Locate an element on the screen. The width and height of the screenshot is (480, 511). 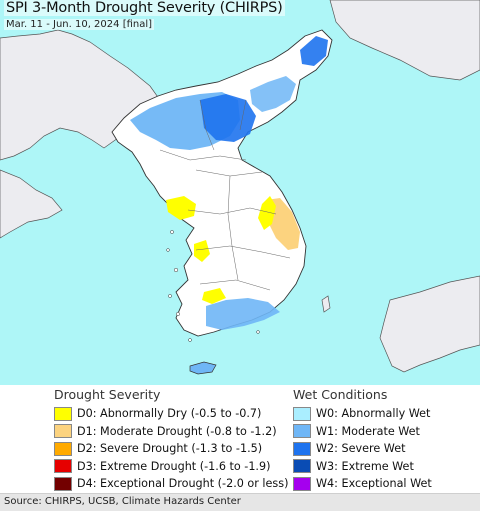
dry-region-southwest-d0 is located at coordinates (202, 251).